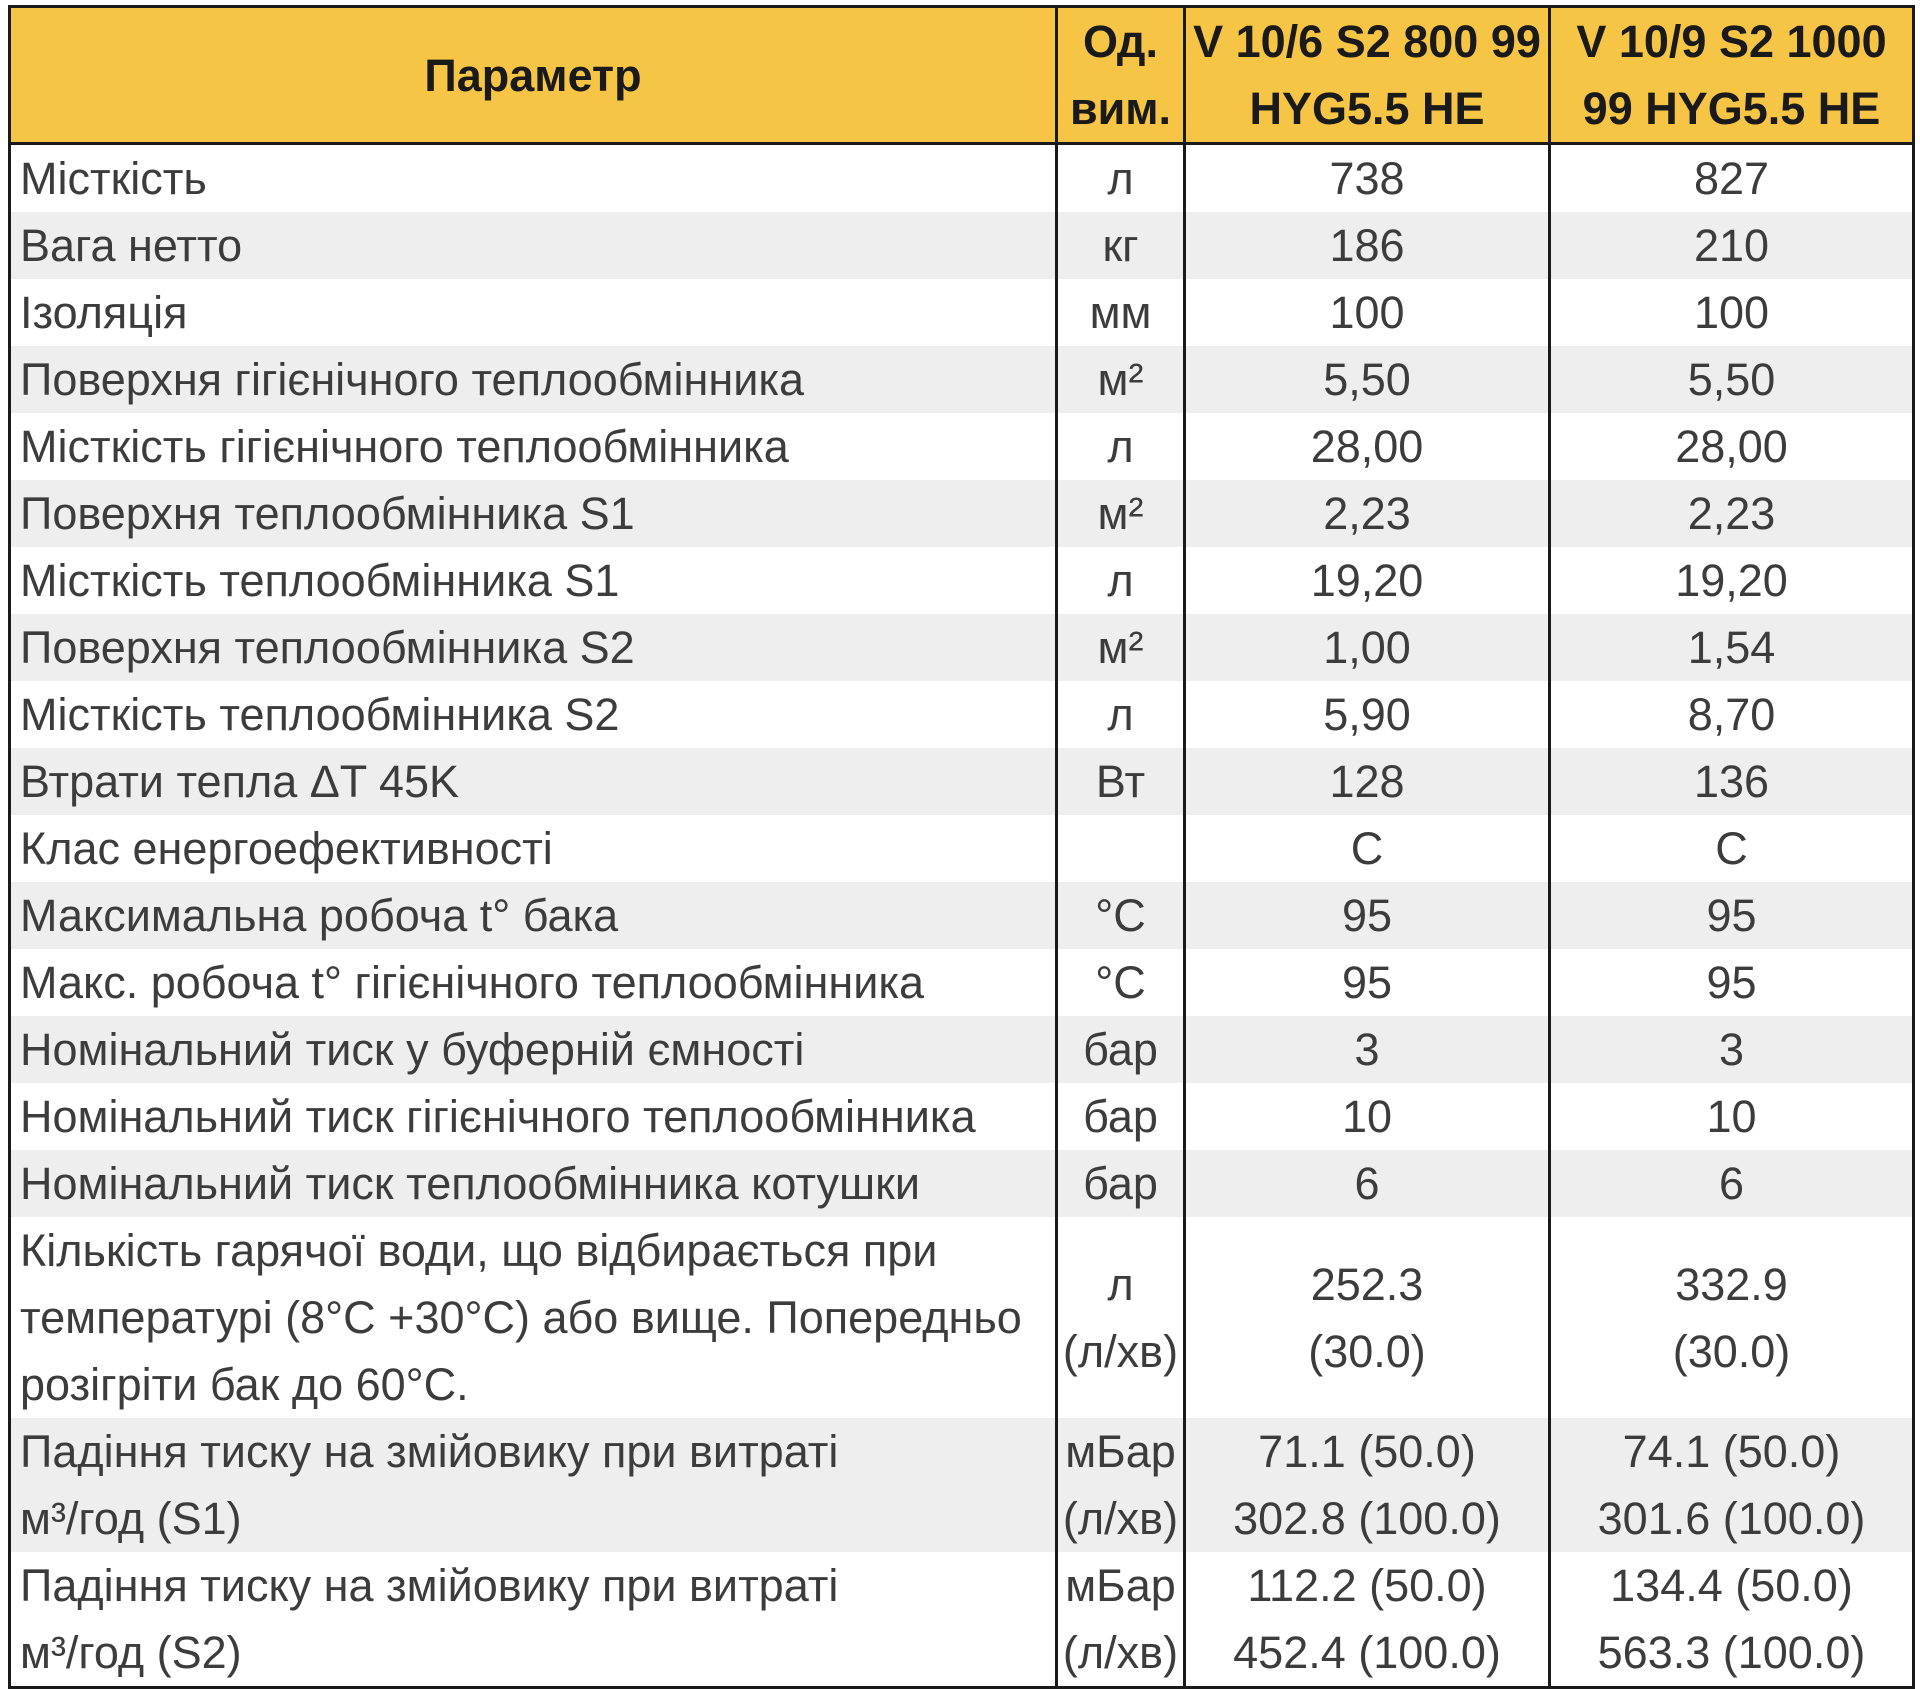 The height and width of the screenshot is (1689, 1920). What do you see at coordinates (533, 915) in the screenshot?
I see `row-param-cell: Максимальна робоча t° бака` at bounding box center [533, 915].